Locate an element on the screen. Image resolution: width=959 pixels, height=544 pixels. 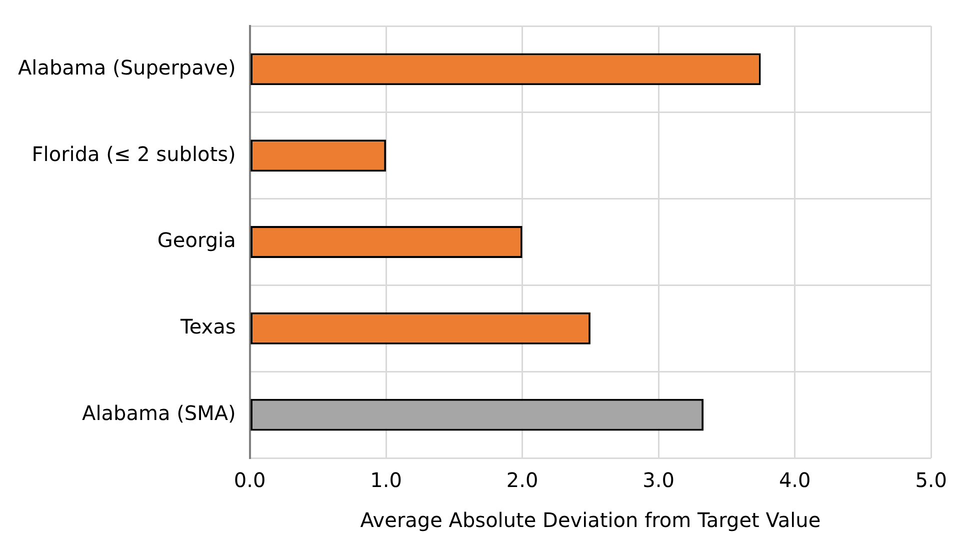
y-tick-label: Florida (≤ 2 sublots) is located at coordinates (134, 154).